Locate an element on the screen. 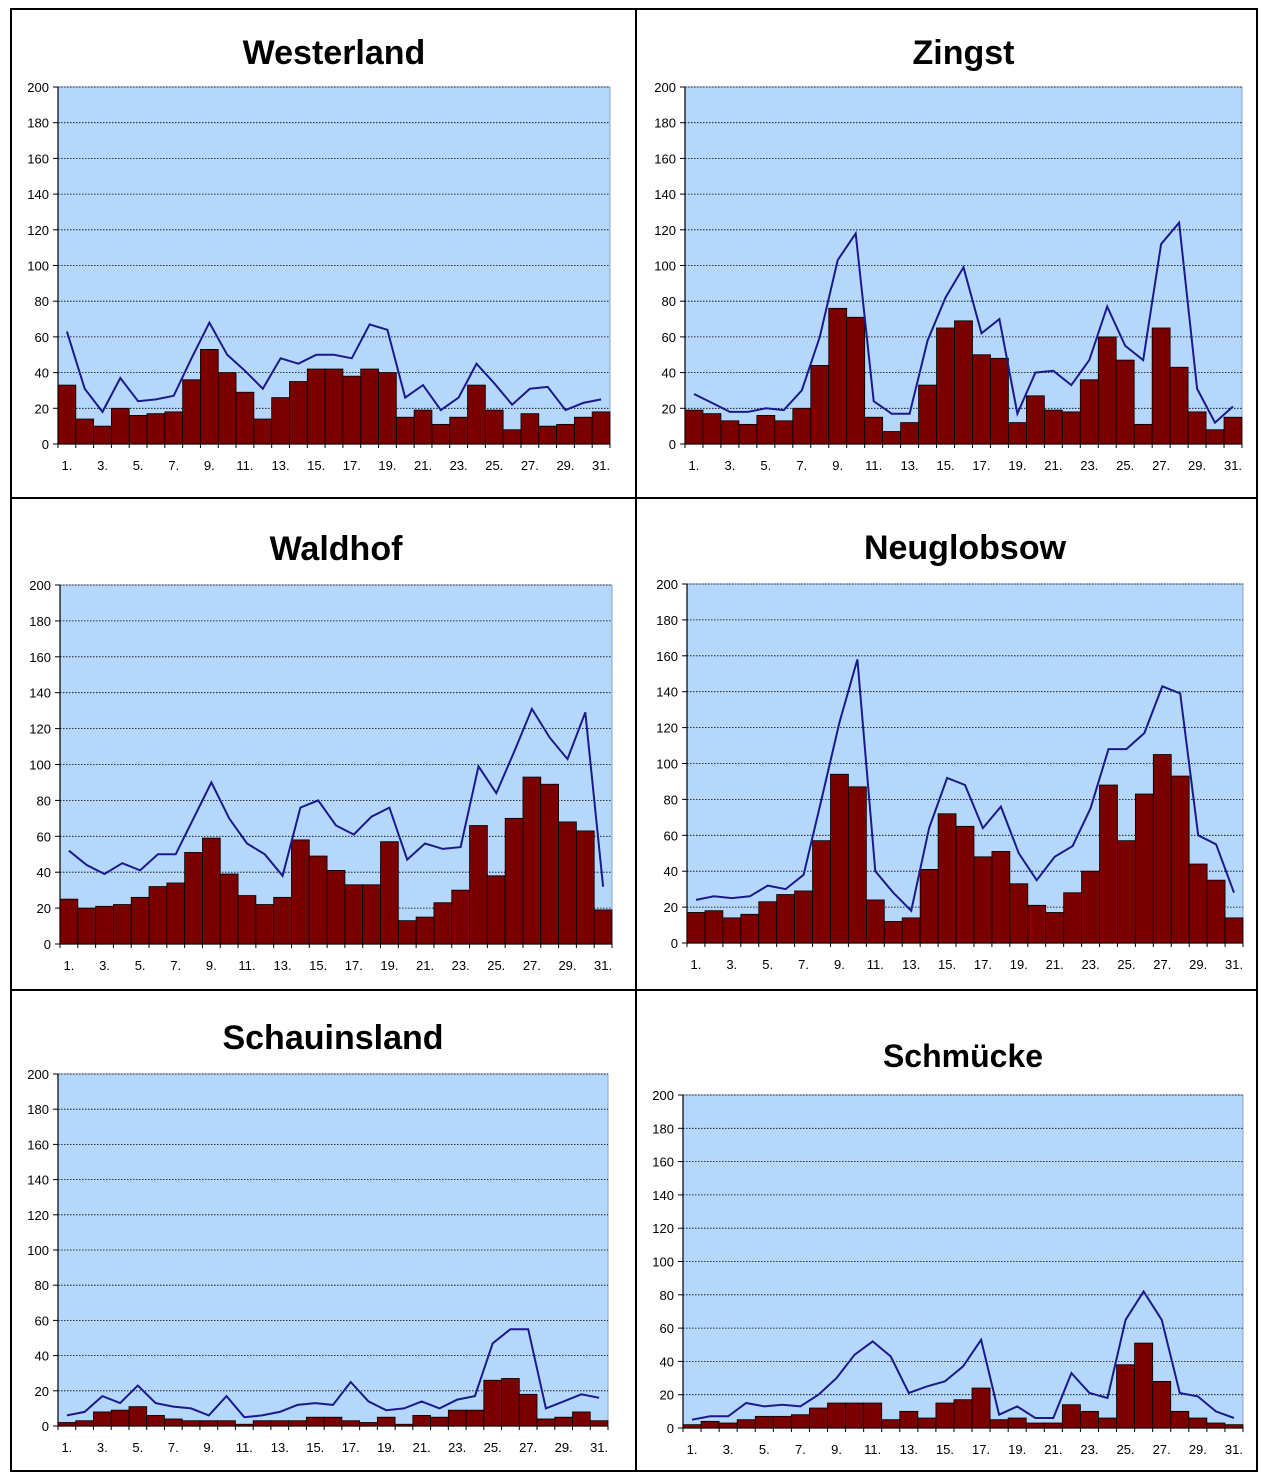  x-tick-label: 31. is located at coordinates (603, 965).